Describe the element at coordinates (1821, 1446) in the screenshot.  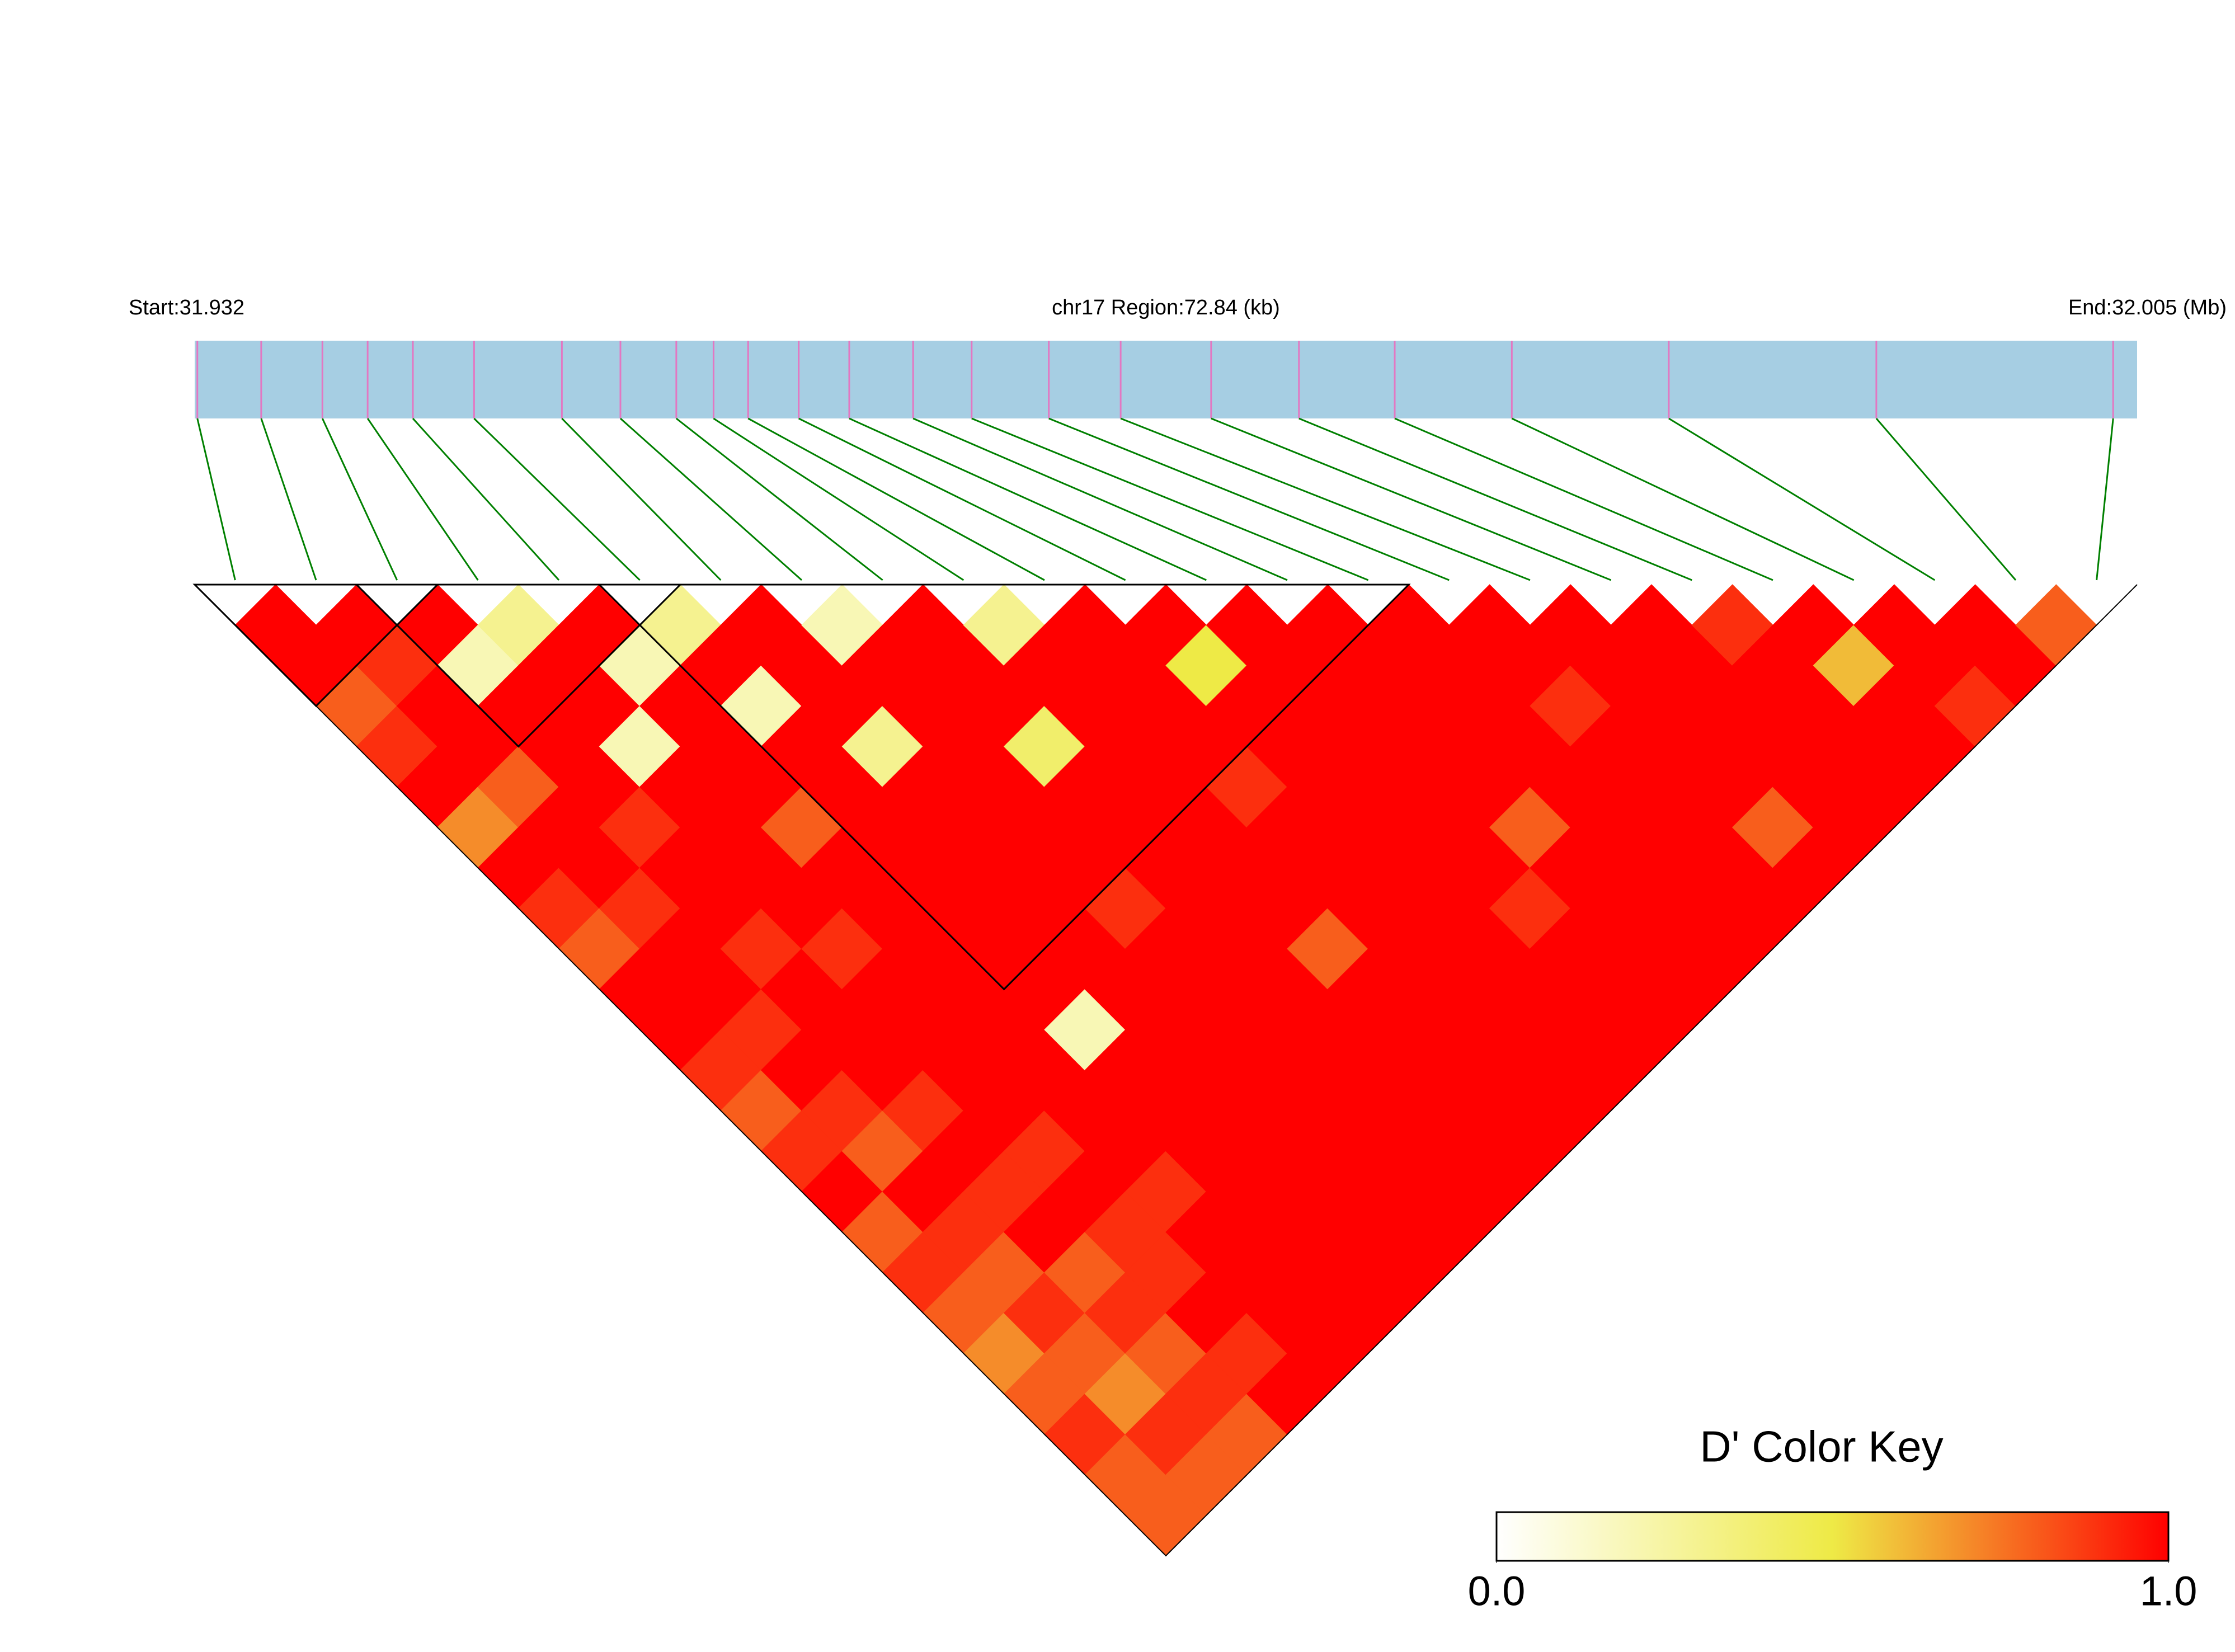
I see `legend-title: D' Color Key` at that location.